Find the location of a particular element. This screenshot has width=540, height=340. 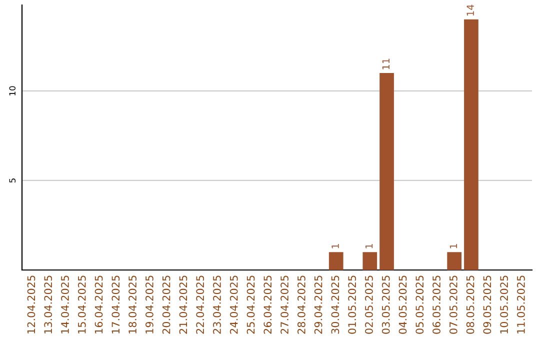

x-tick-label: 18.04.2025 is located at coordinates (132, 305).